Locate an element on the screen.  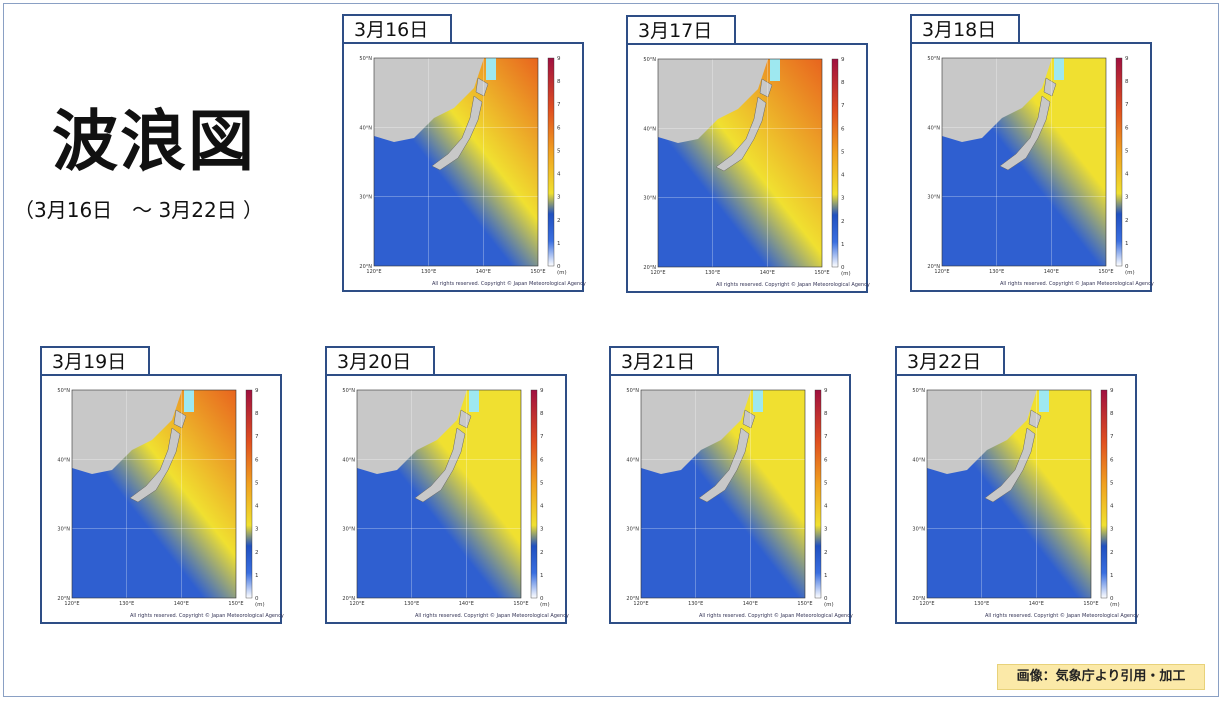
page-title: 波浪図 is located at coordinates (154, 141).